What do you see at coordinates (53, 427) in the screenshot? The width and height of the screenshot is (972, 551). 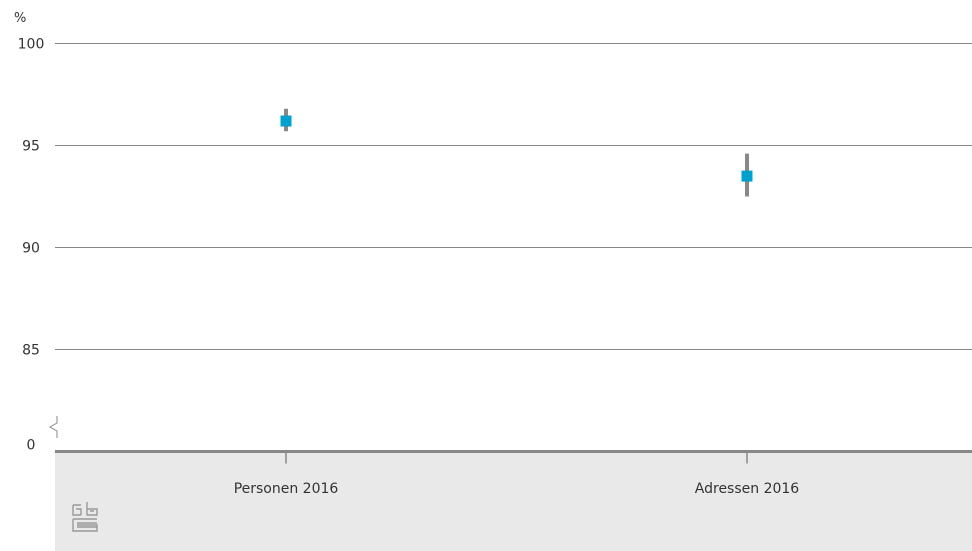 I see `axis-break-icon` at bounding box center [53, 427].